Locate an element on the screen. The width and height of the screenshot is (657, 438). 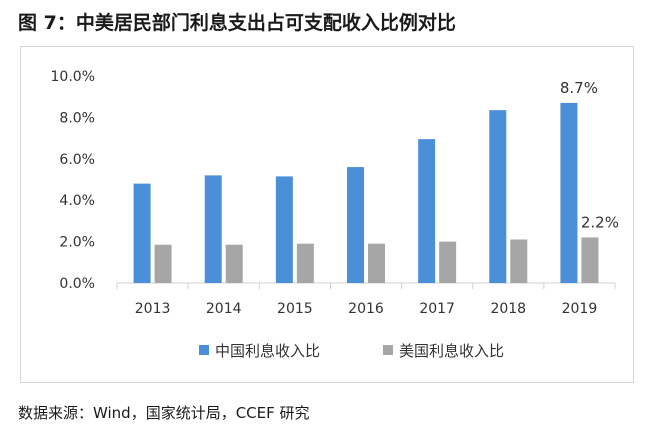
x-tick-label: 2015 is located at coordinates (295, 309).